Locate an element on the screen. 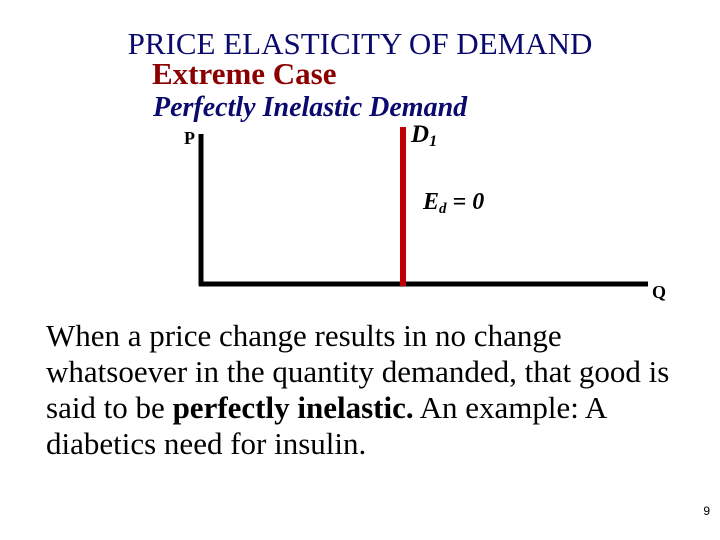 This screenshot has height=540, width=720. elasticity-subscript: d is located at coordinates (443, 209).